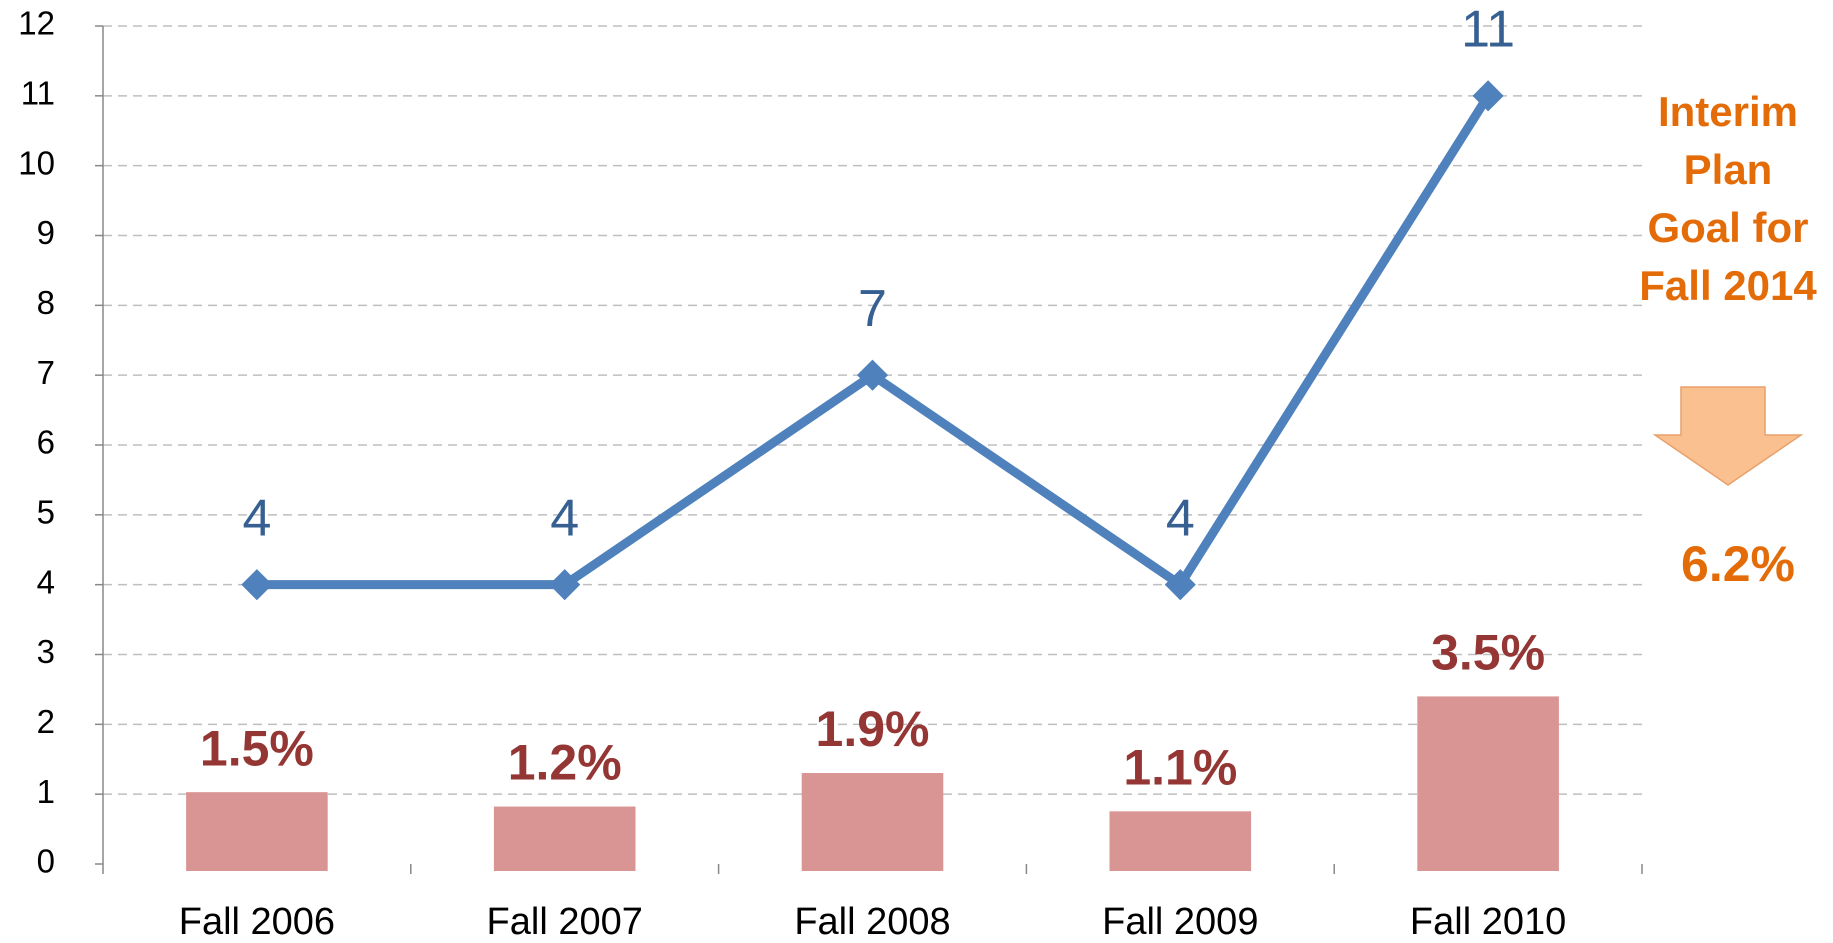  What do you see at coordinates (46, 651) in the screenshot?
I see `y-tick-label: 3` at bounding box center [46, 651].